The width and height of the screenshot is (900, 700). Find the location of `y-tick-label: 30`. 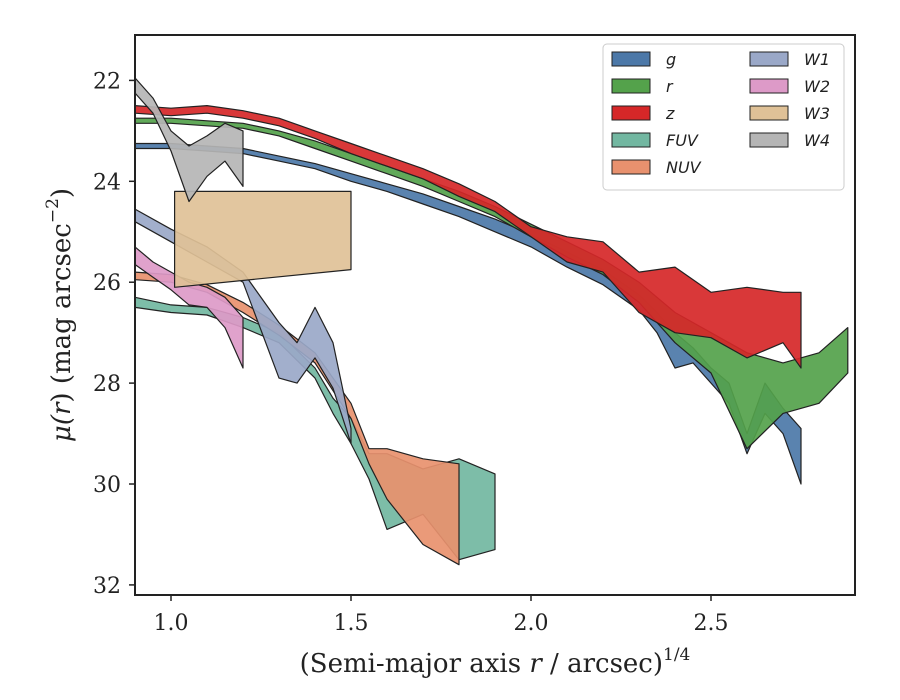

y-tick-label: 30 is located at coordinates (107, 485).